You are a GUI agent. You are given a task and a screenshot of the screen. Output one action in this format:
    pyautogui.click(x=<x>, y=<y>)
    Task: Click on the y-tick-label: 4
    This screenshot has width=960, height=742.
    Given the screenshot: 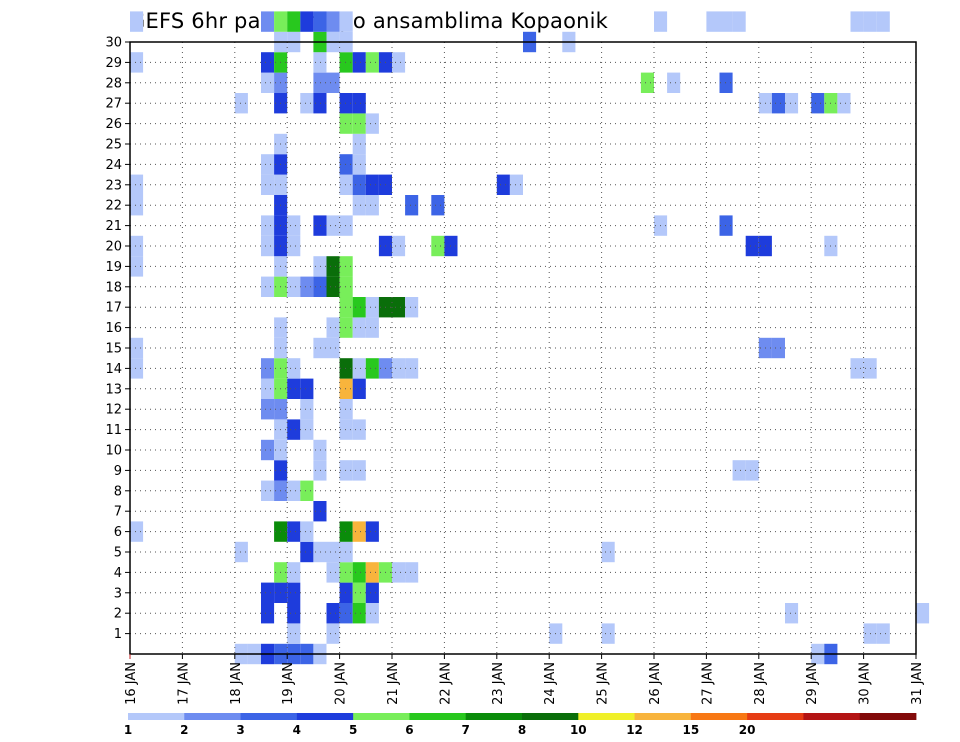 What is the action you would take?
    pyautogui.click(x=118, y=573)
    